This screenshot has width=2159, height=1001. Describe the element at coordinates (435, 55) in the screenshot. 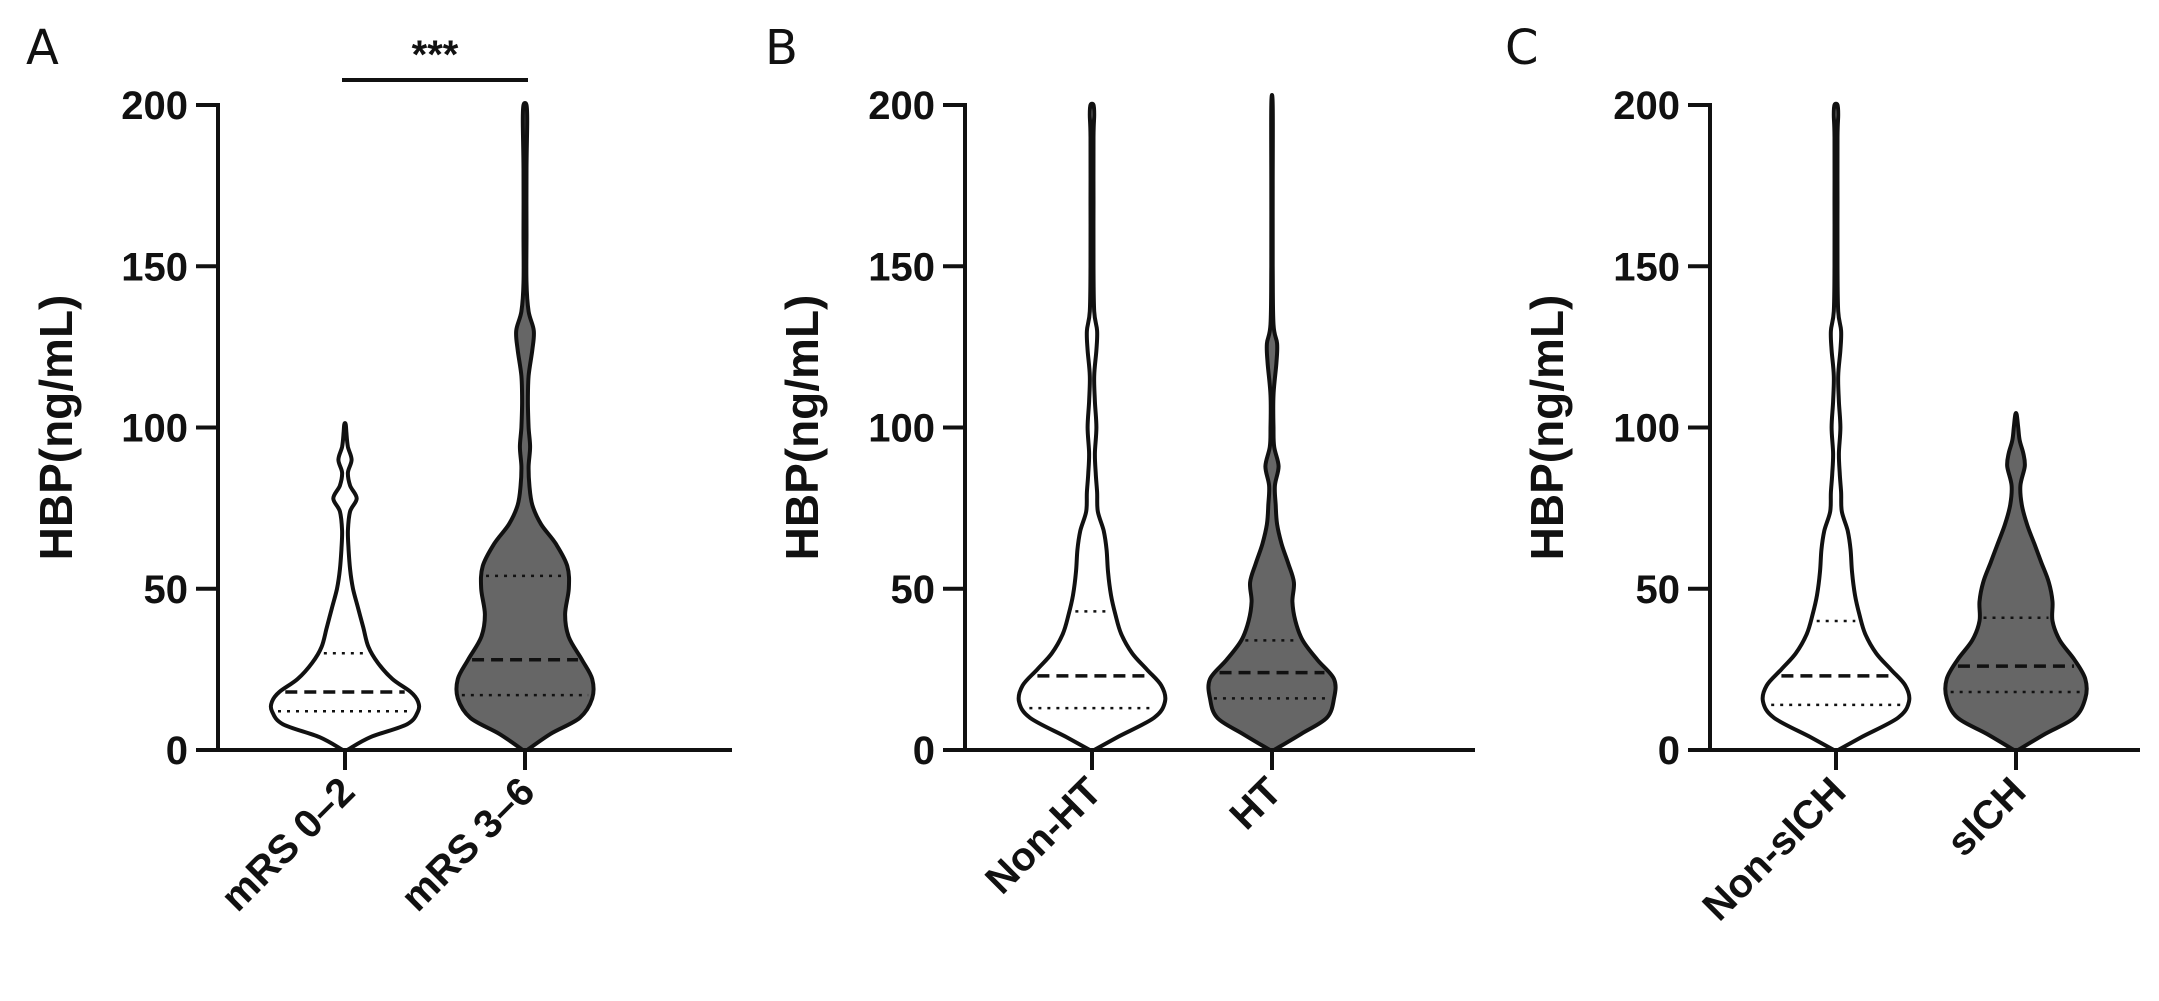

I see `significance-label: ***` at that location.